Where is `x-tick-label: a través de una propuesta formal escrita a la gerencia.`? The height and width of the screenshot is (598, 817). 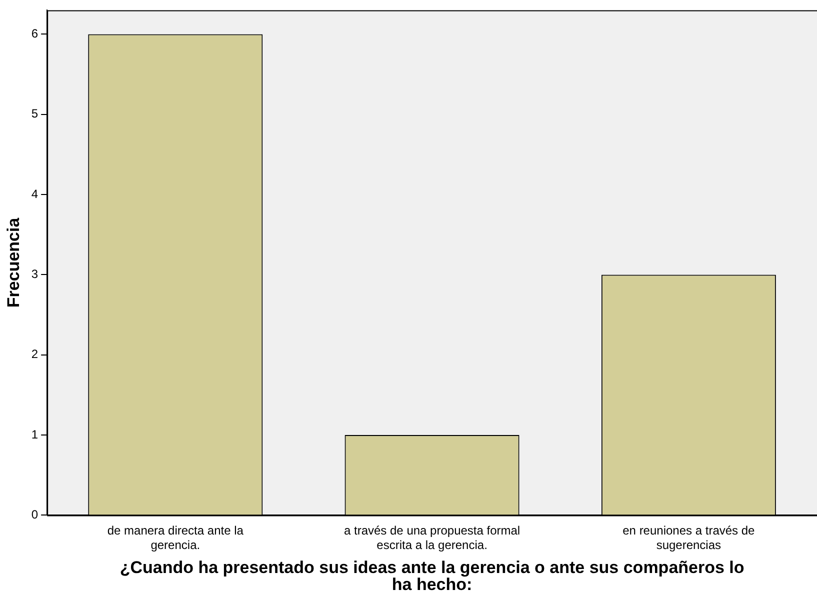 x-tick-label: a través de una propuesta formal escrita a la gerencia. is located at coordinates (432, 538).